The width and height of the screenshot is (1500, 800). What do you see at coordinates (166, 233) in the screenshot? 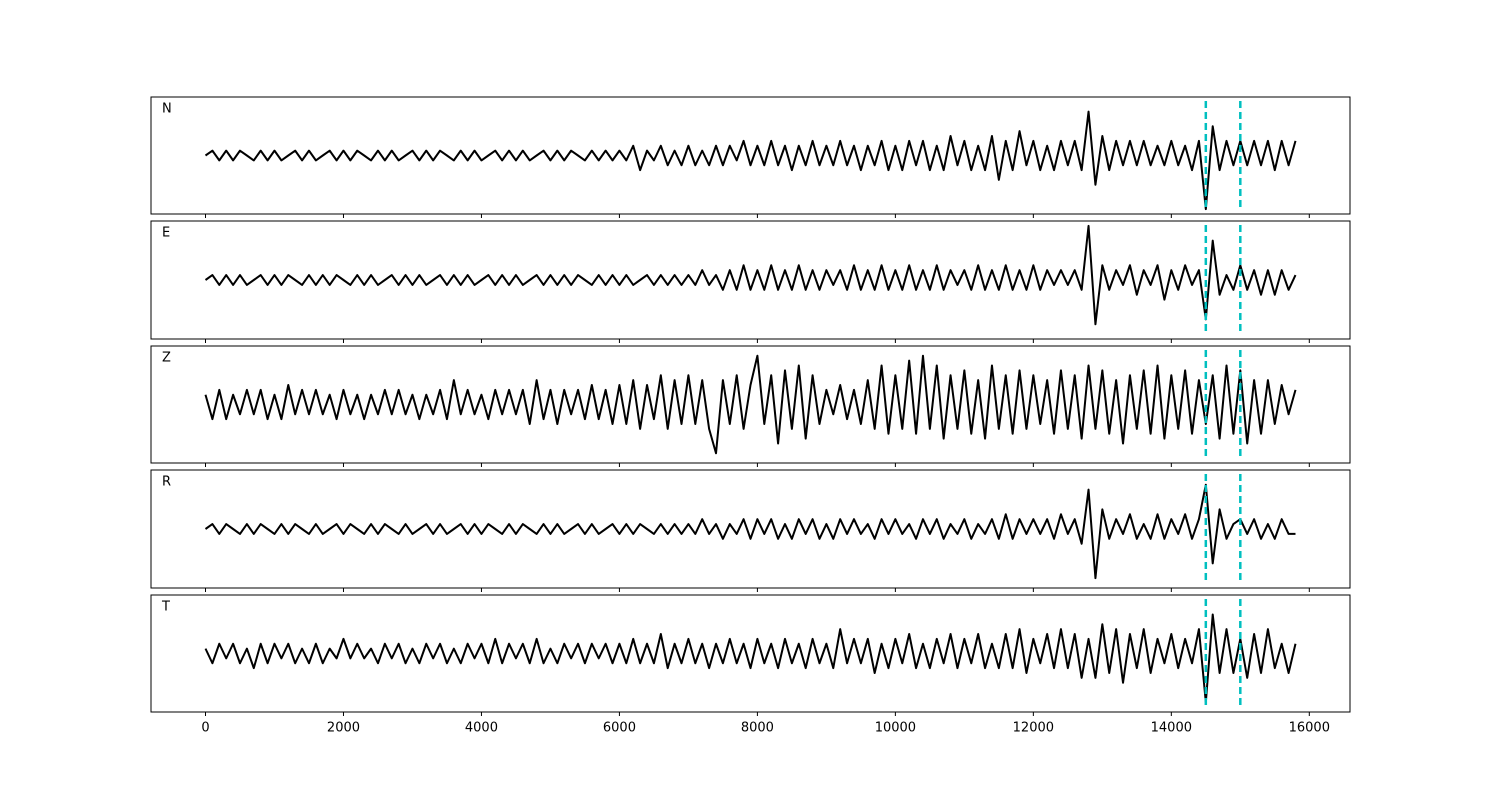
I see `panel-label: E` at bounding box center [166, 233].